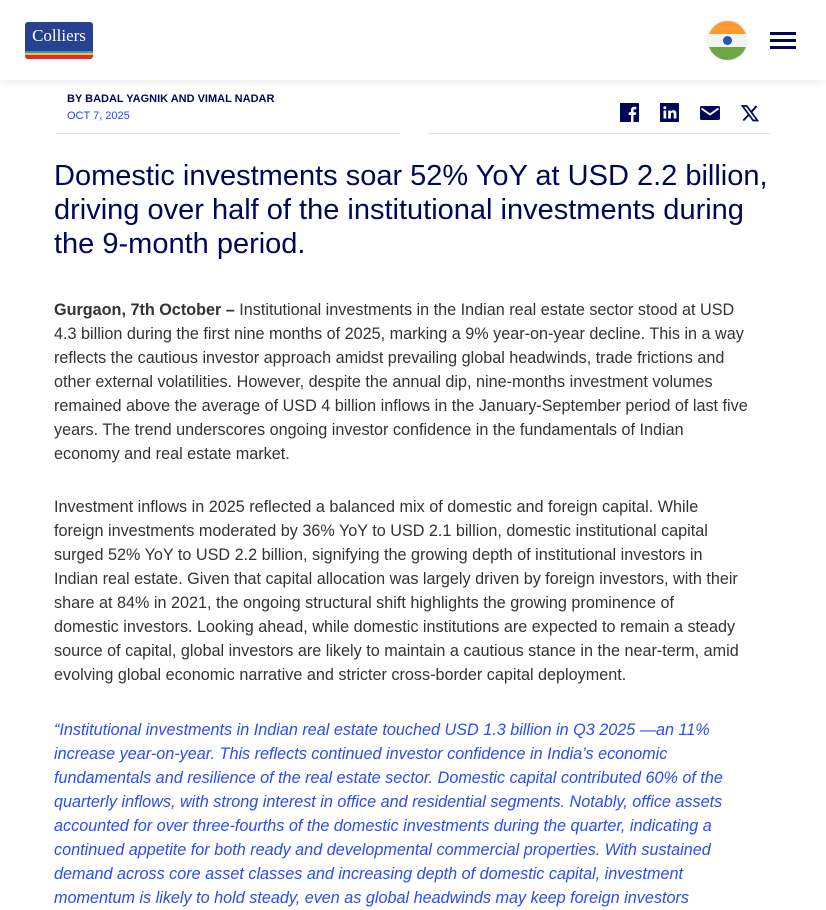  I want to click on india-flag-icon, so click(727, 40).